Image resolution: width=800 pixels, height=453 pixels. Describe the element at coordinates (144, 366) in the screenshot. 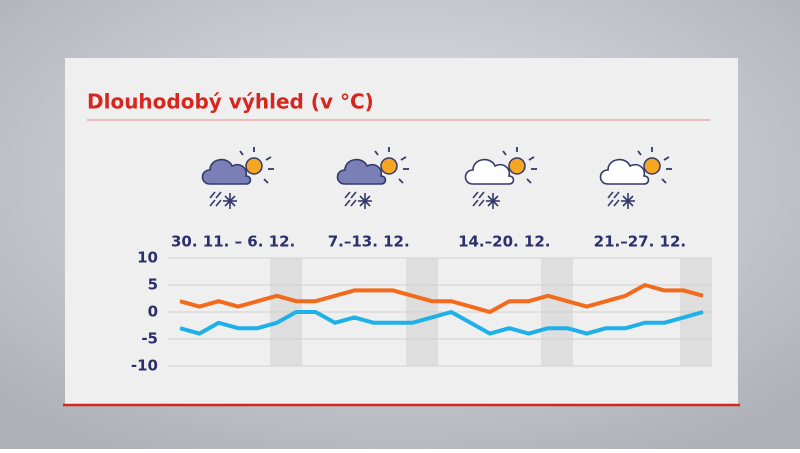

I see `y-tick-label: -10` at that location.